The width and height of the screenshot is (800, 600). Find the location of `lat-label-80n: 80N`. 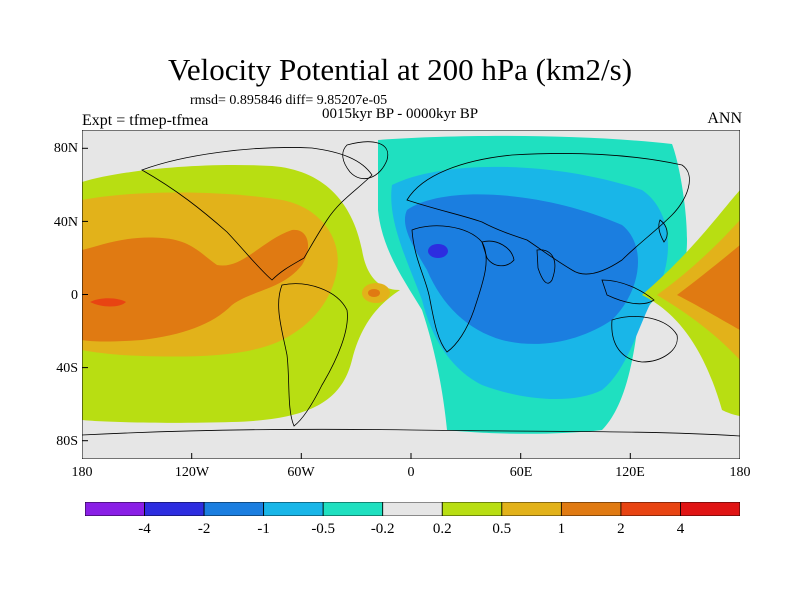

lat-label-80n: 80N is located at coordinates (65, 148).